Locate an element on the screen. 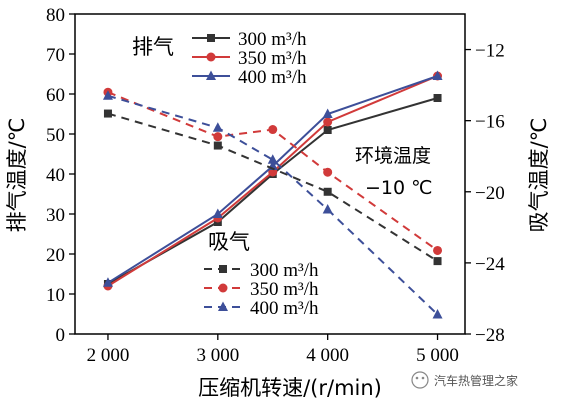  y-left-tick-label: 70 is located at coordinates (55, 55).